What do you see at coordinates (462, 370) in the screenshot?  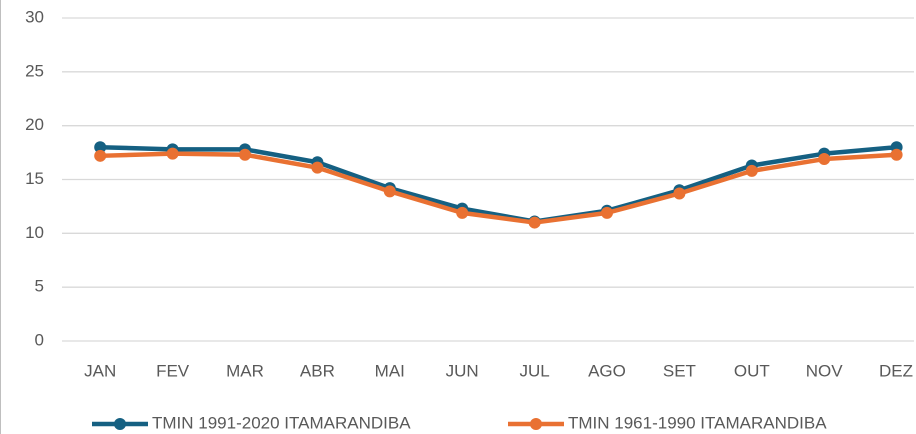 I see `x-tick-label: JUN` at bounding box center [462, 370].